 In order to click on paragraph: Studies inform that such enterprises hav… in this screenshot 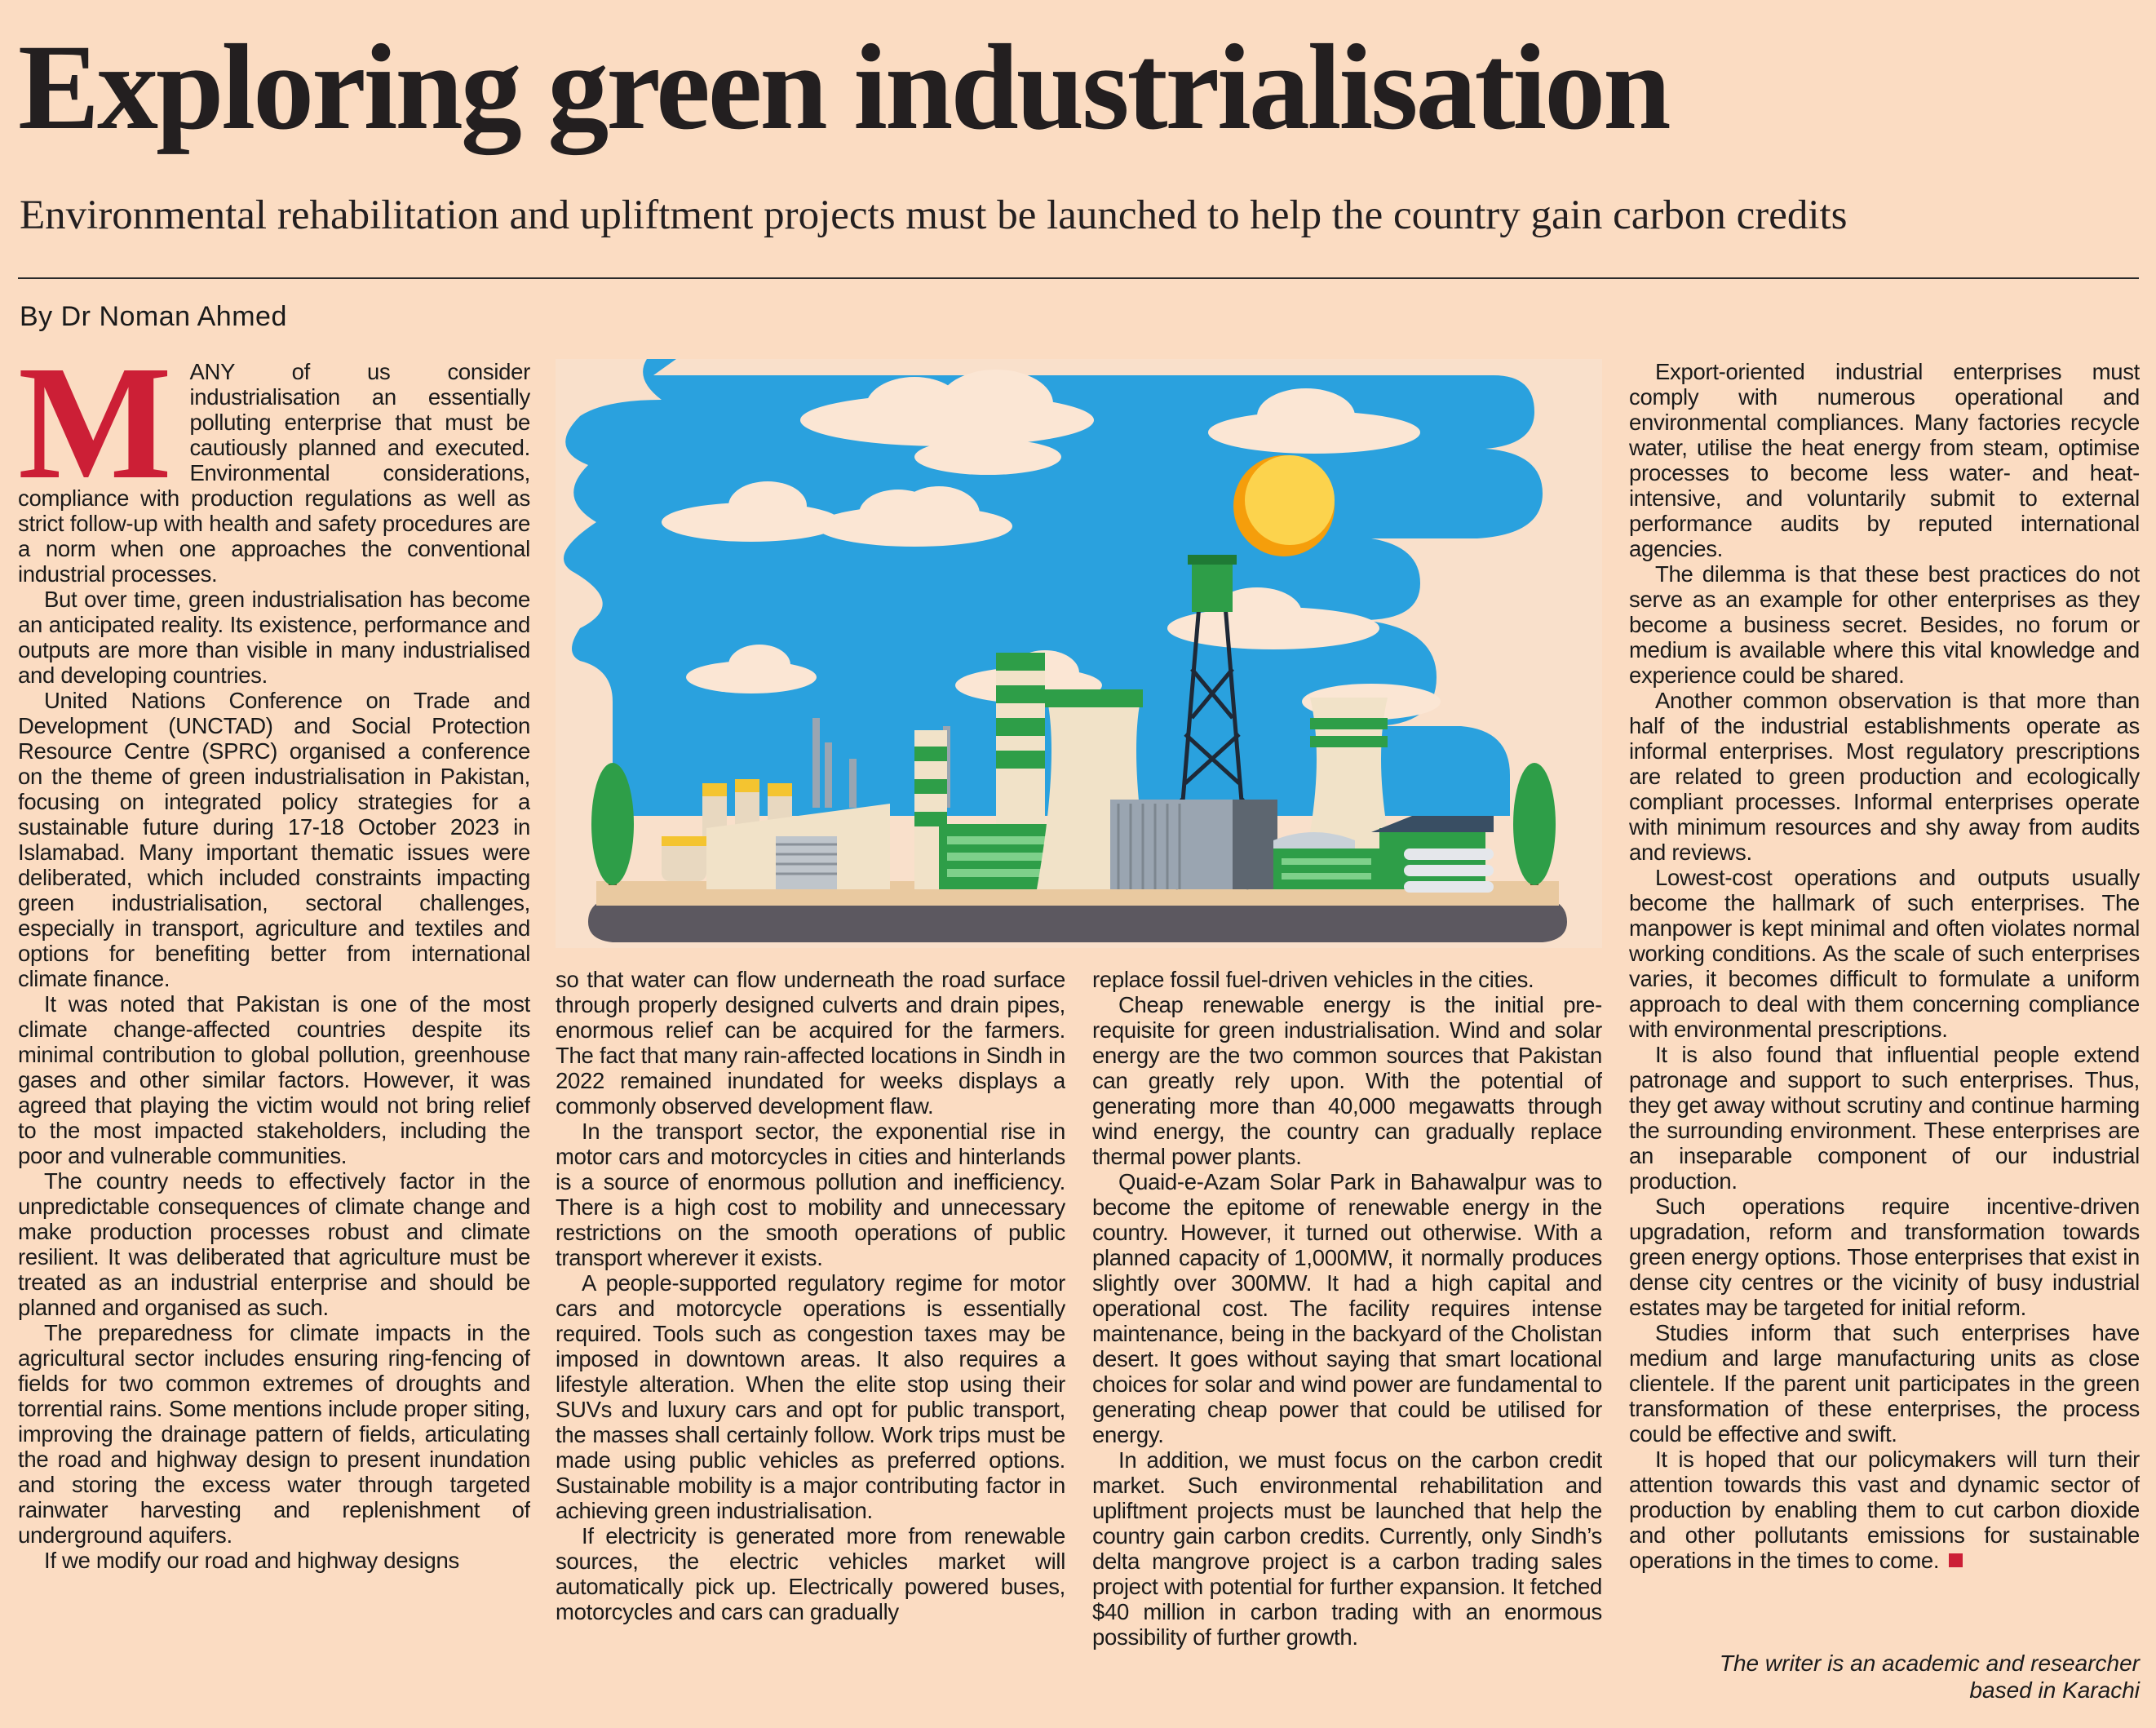, I will do `click(1885, 1383)`.